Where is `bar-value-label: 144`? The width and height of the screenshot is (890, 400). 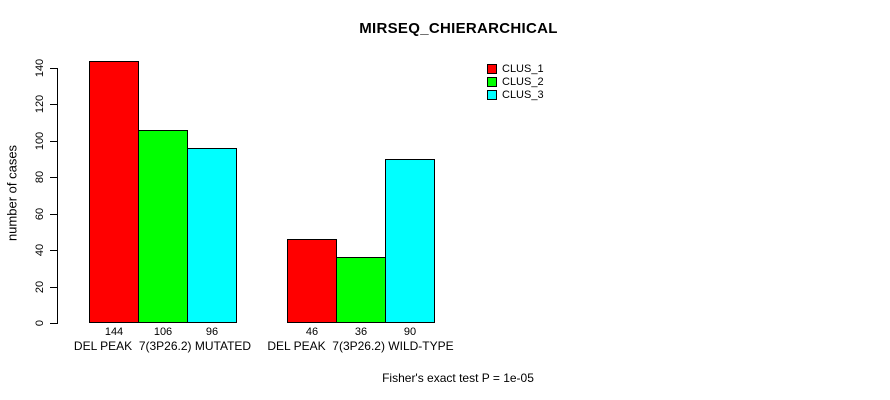
bar-value-label: 144 is located at coordinates (114, 332).